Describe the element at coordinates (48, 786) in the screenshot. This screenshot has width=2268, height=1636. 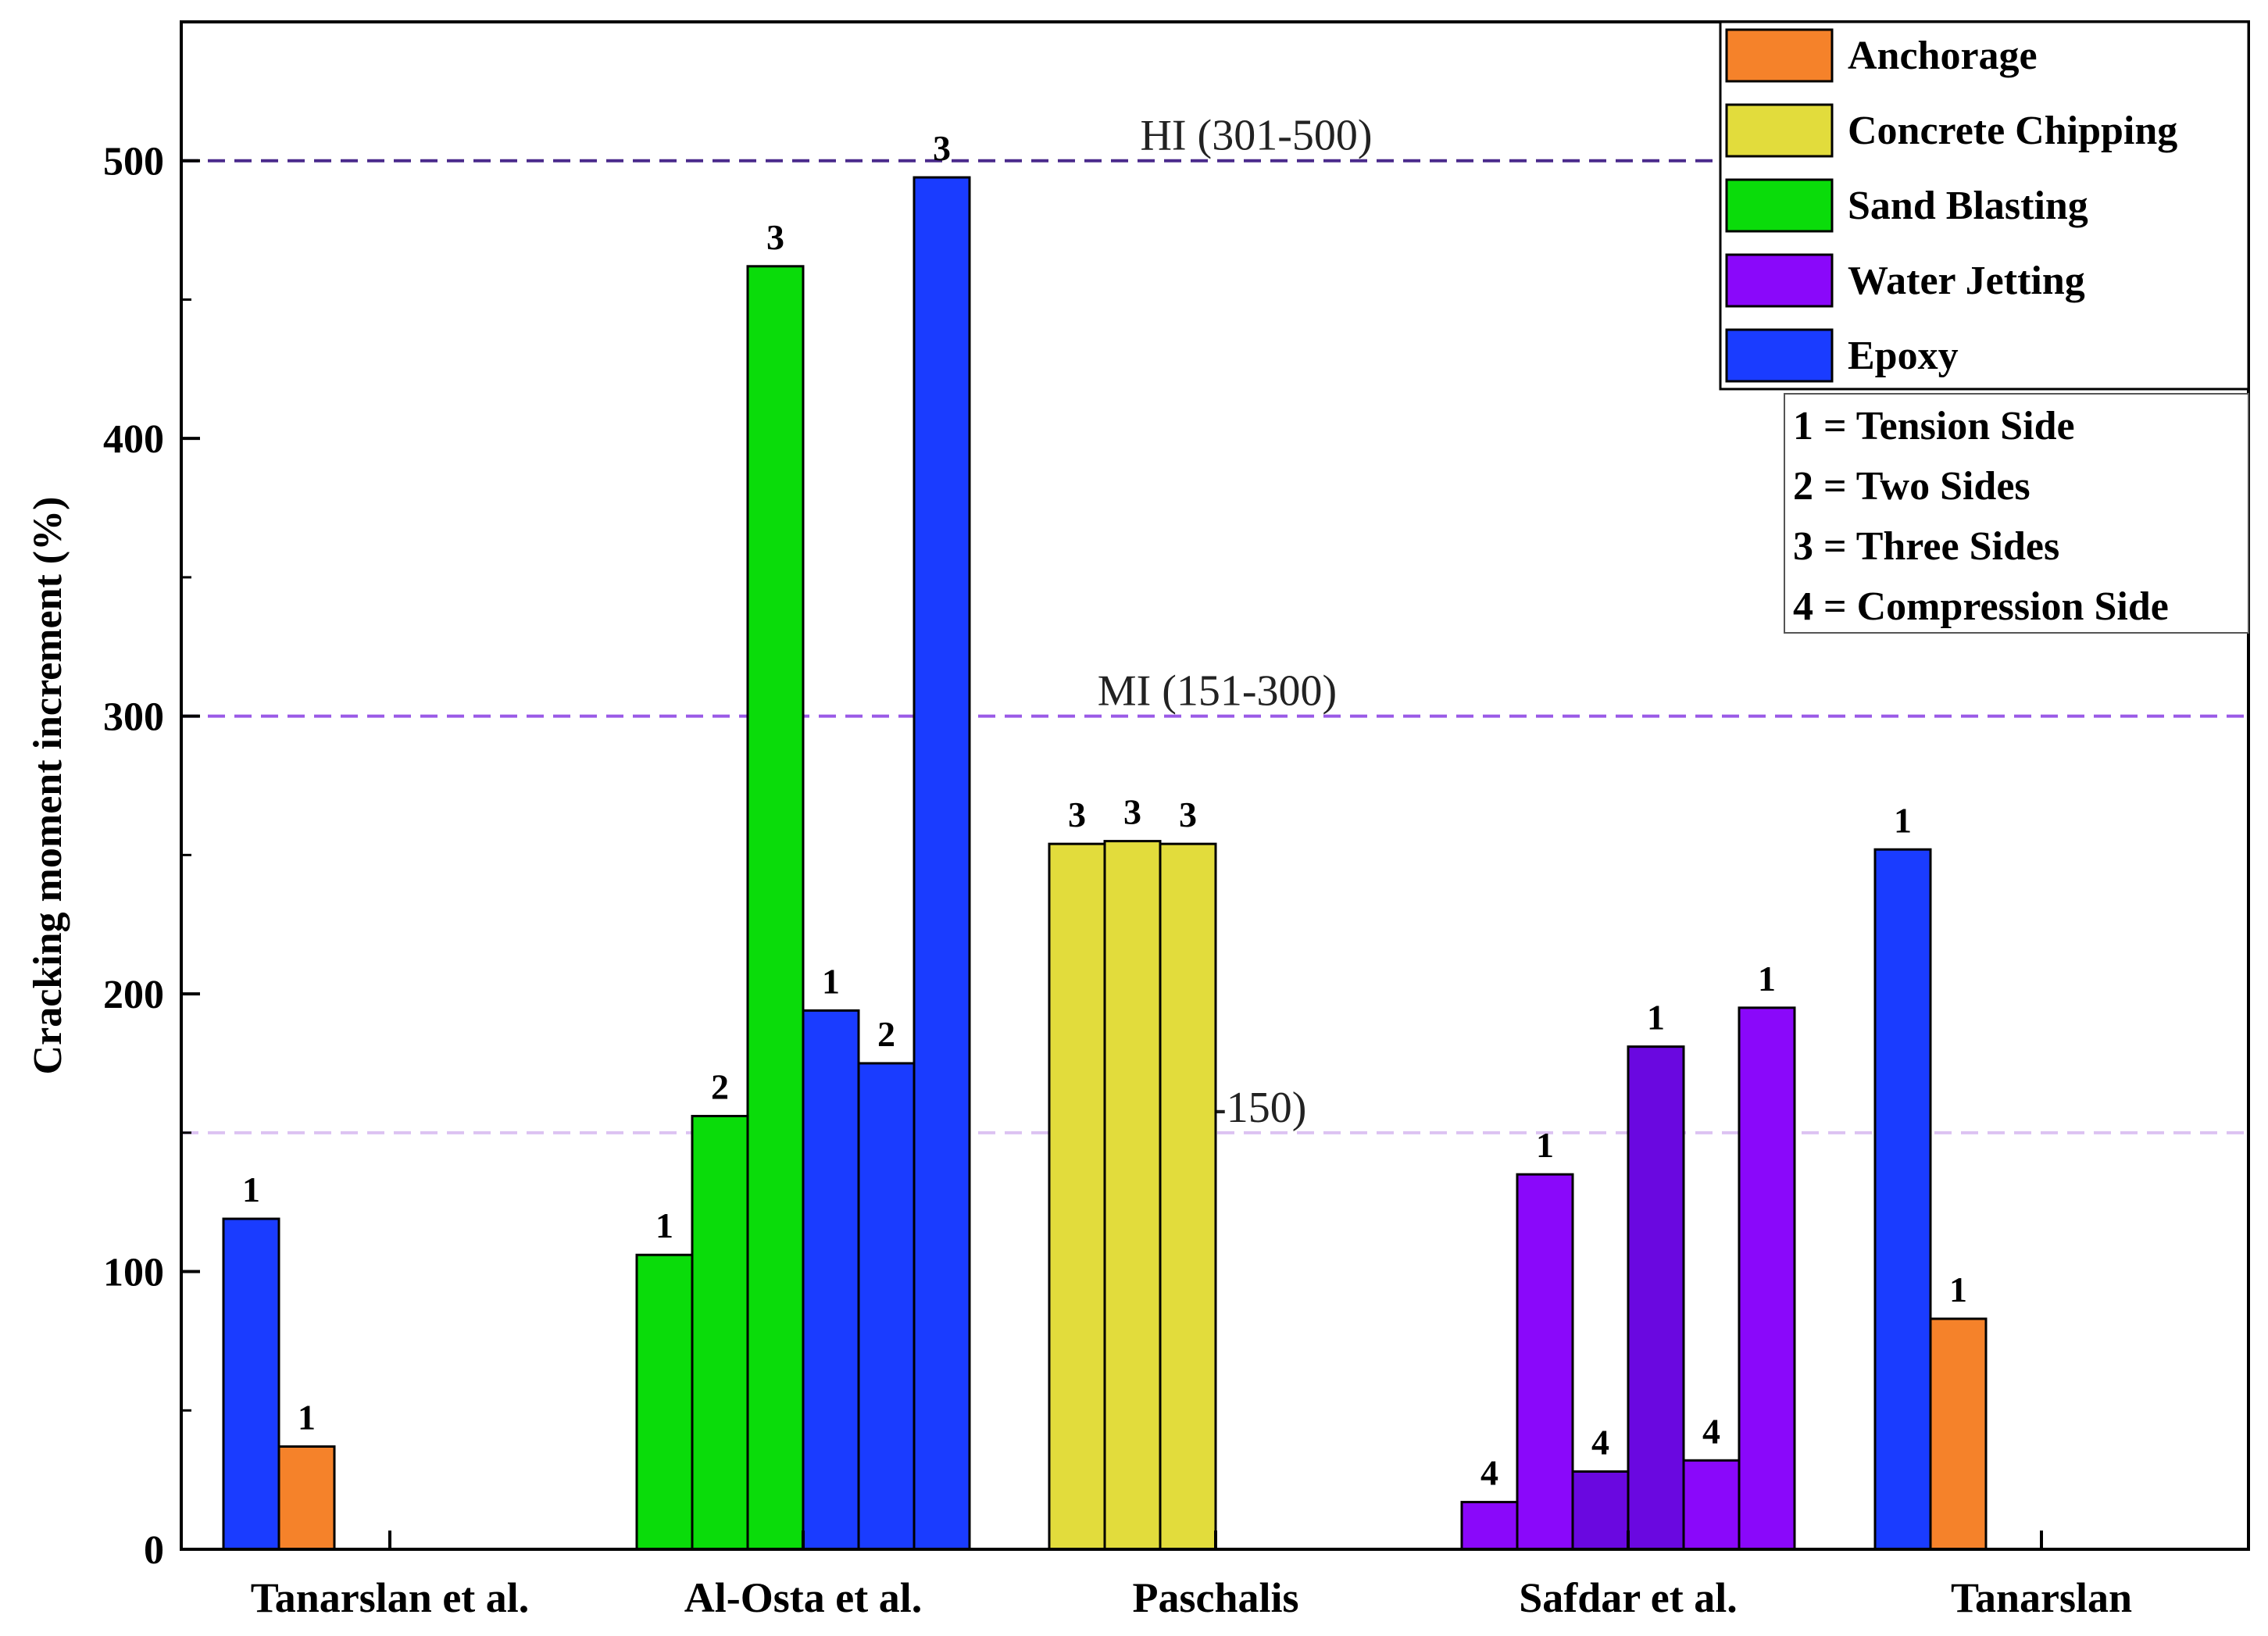
I see `y-axis-label: Cracking moment increment (%)` at that location.